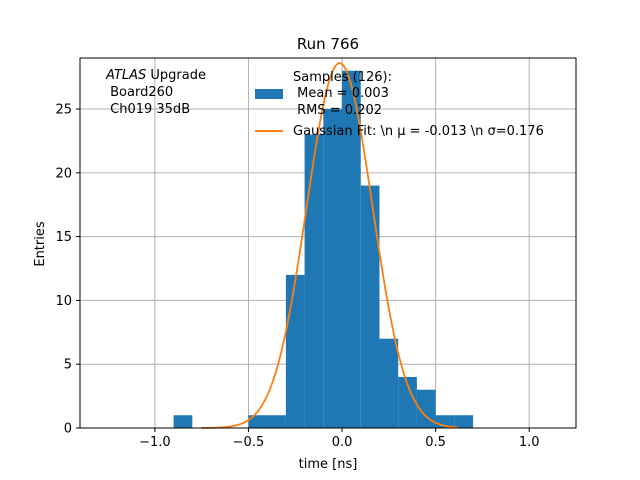 The height and width of the screenshot is (480, 640). What do you see at coordinates (68, 365) in the screenshot?
I see `y-tick-label: 5` at bounding box center [68, 365].